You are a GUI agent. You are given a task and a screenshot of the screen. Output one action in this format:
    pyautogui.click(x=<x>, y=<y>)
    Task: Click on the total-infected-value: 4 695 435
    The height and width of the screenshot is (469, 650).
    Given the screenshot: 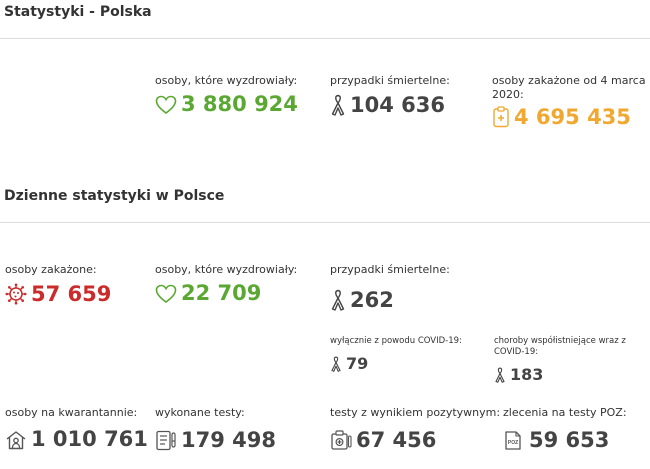 What is the action you would take?
    pyautogui.click(x=572, y=116)
    